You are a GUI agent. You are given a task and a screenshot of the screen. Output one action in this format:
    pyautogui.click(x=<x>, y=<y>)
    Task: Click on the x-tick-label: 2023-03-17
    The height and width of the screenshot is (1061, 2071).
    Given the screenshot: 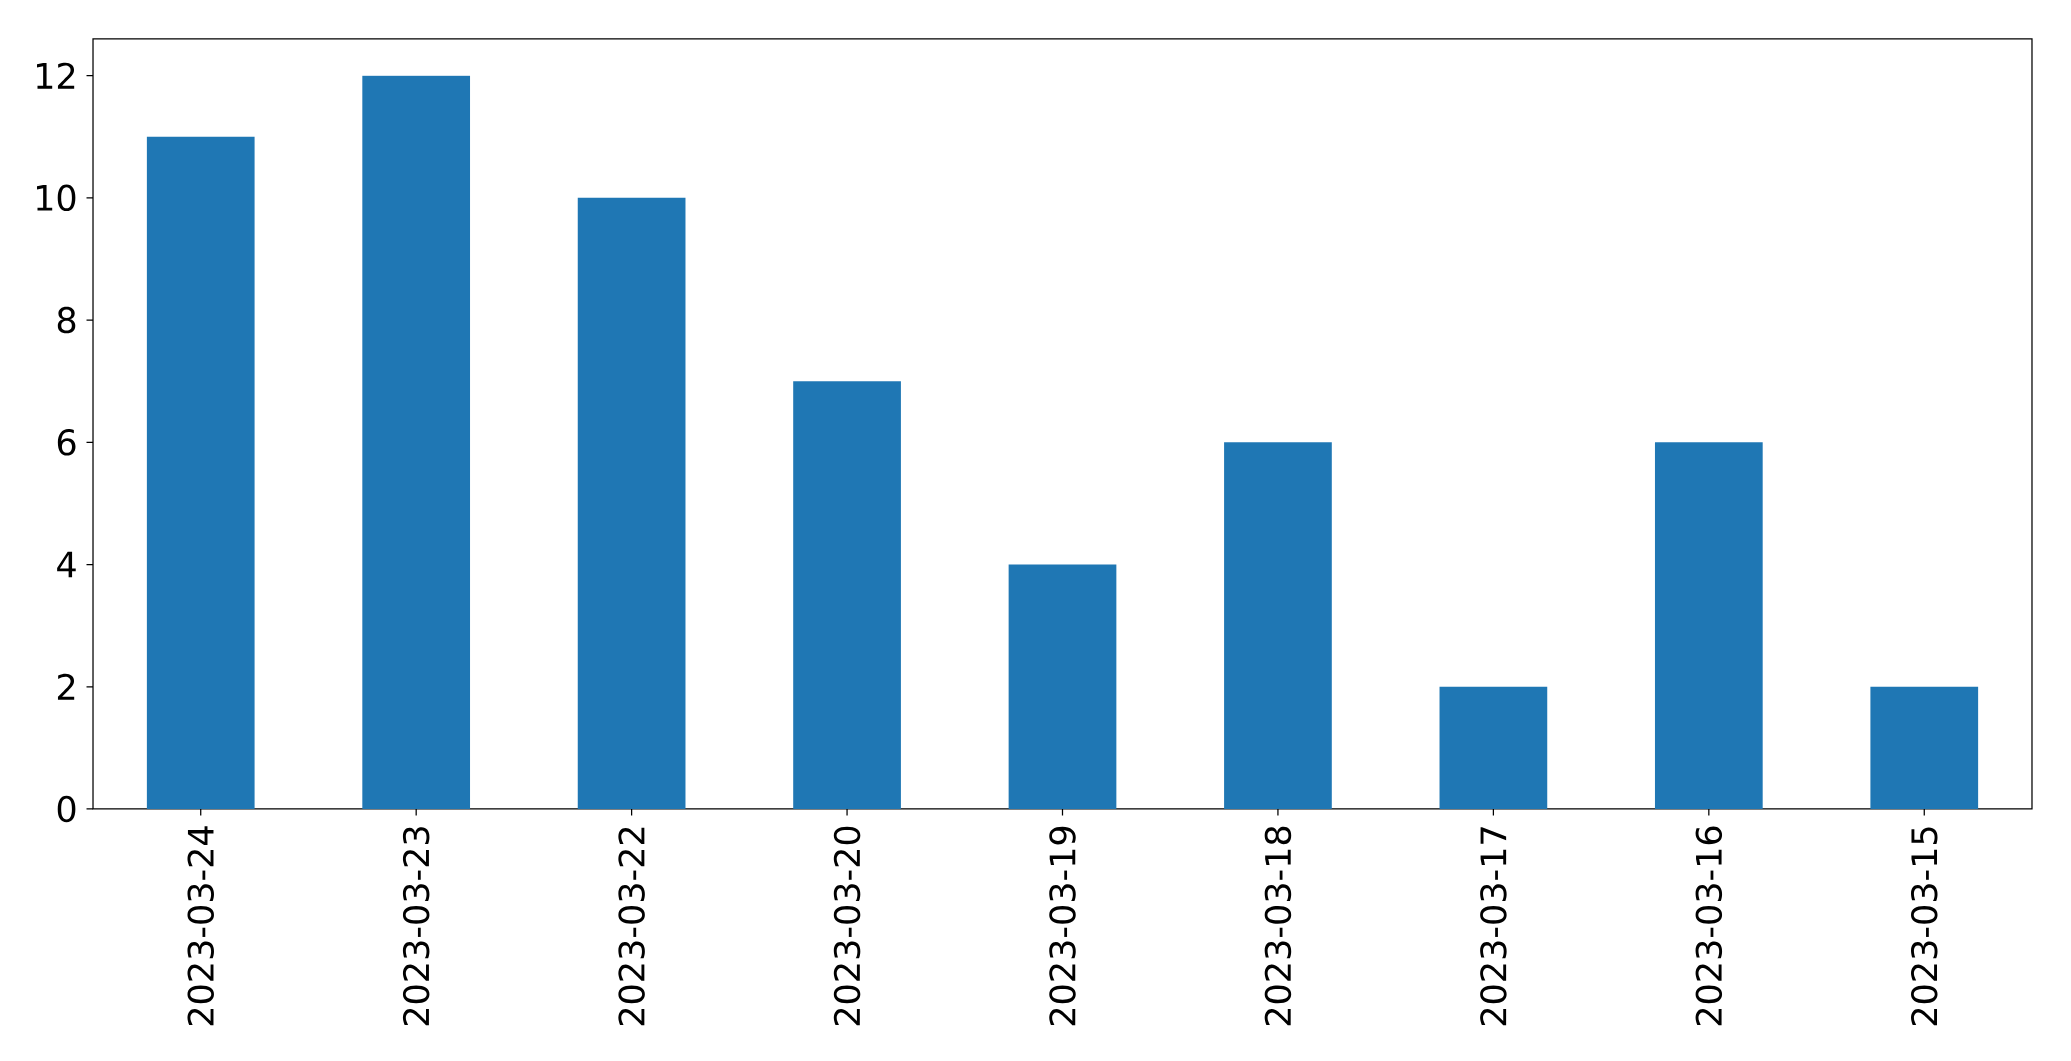 What is the action you would take?
    pyautogui.click(x=1493, y=926)
    